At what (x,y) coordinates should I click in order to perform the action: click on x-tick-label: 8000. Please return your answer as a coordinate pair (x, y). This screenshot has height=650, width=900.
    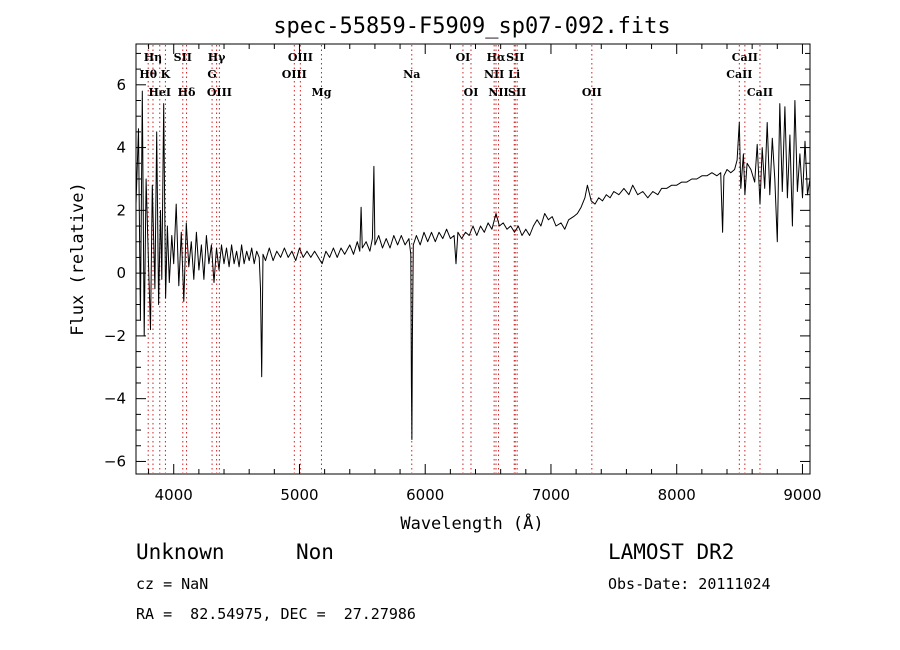
    Looking at the image, I should click on (677, 495).